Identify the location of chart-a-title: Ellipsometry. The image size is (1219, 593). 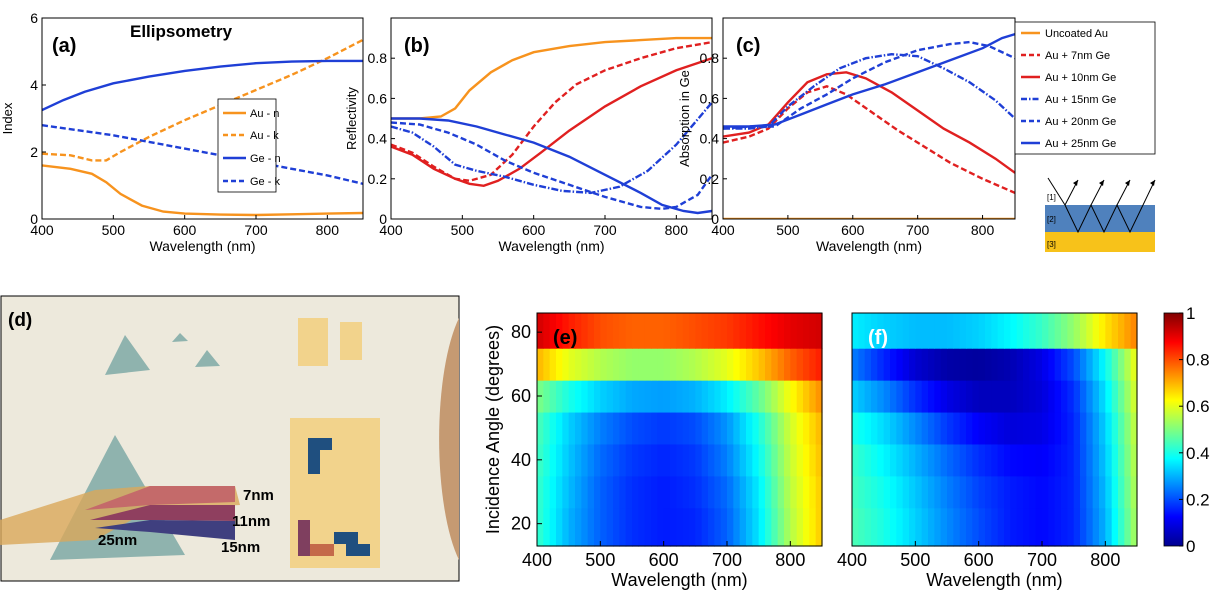
(181, 31).